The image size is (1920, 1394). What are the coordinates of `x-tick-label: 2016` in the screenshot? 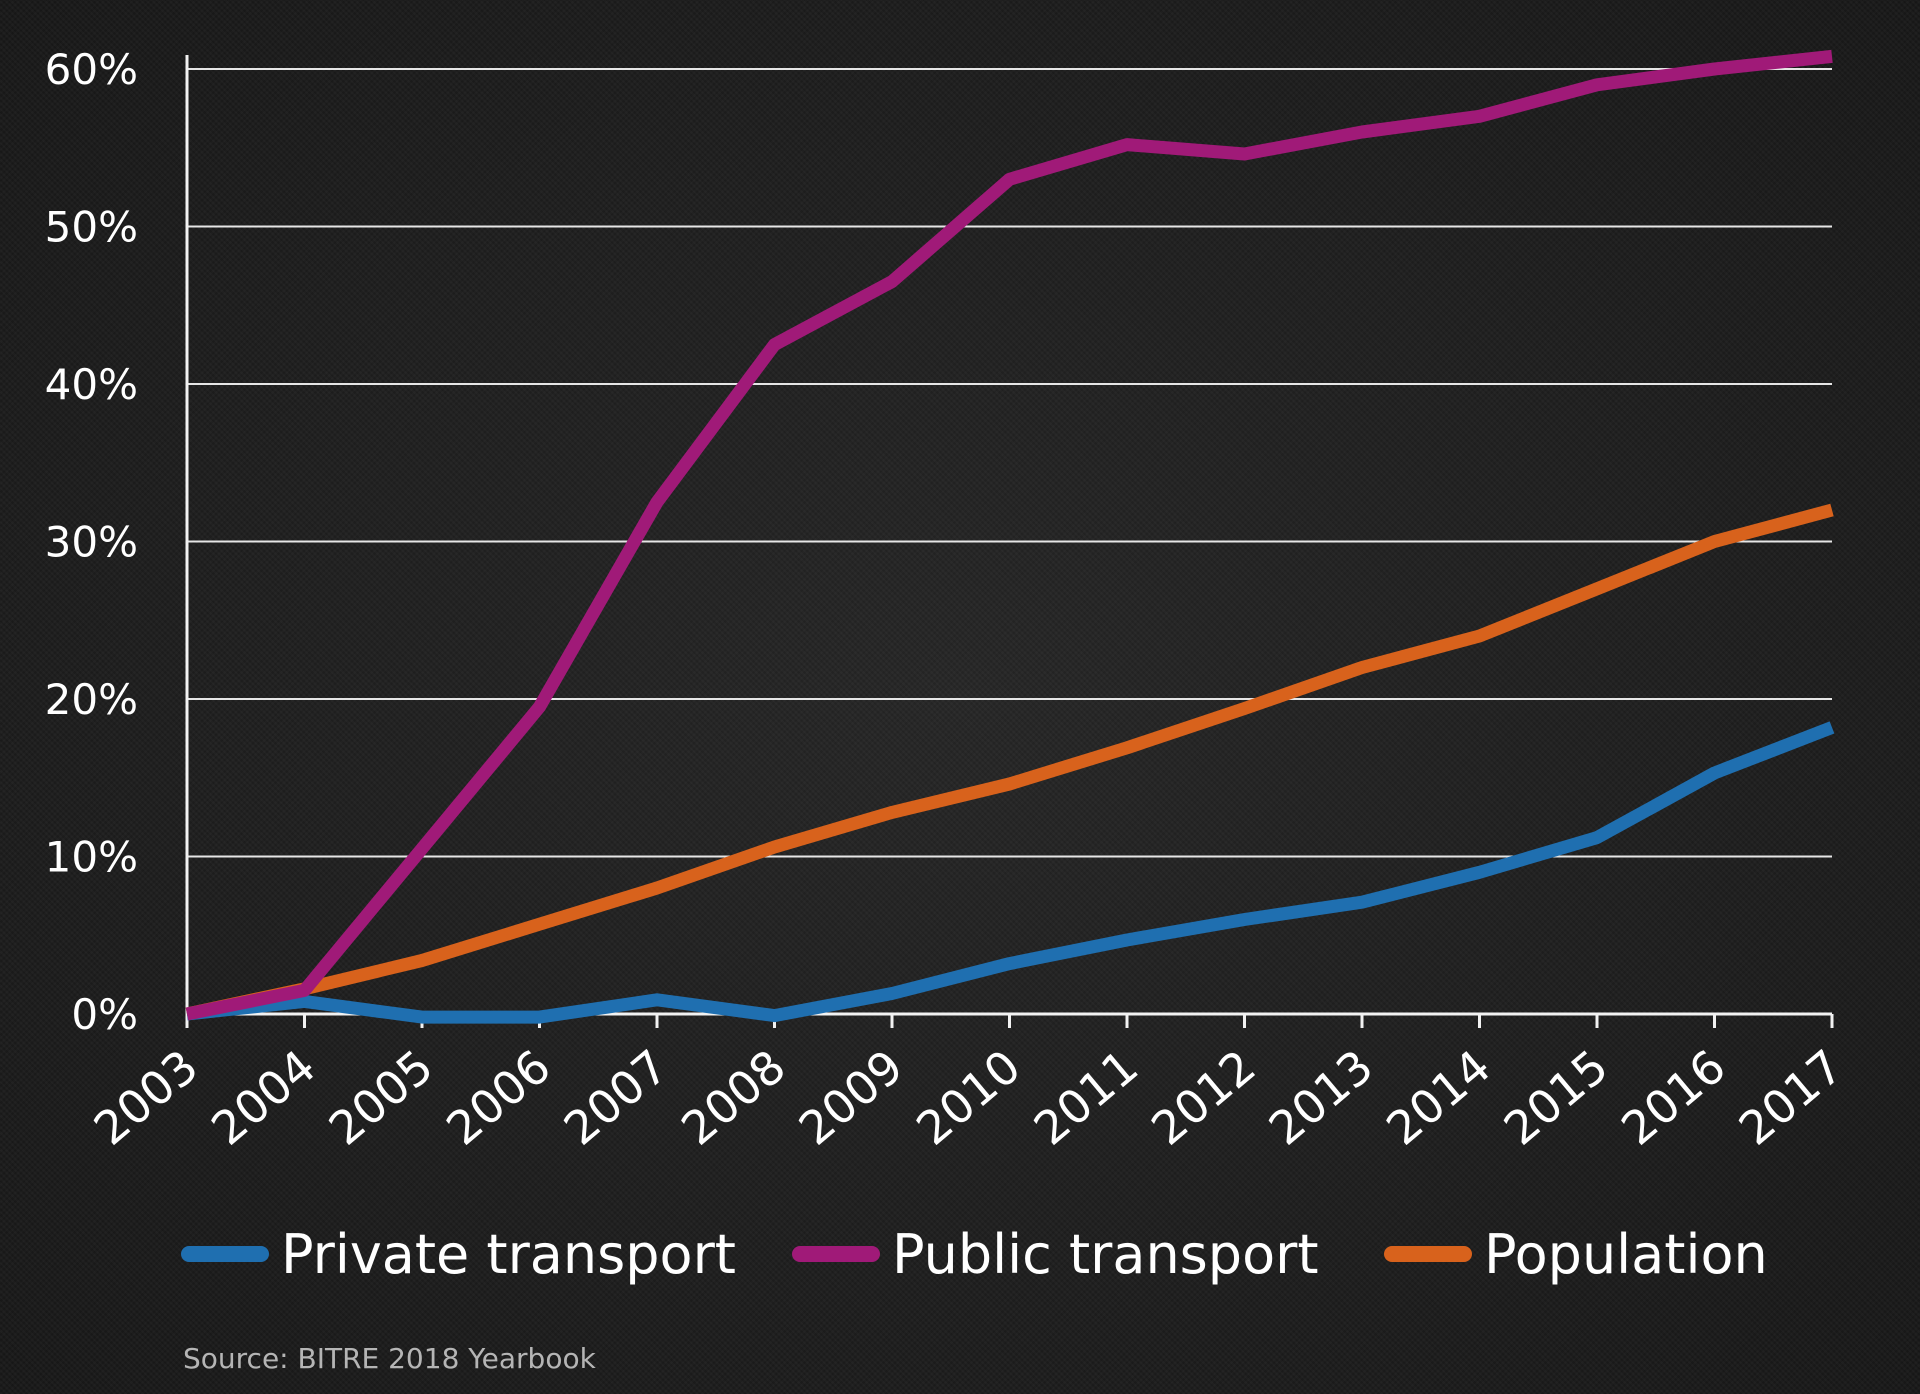 It's located at (1673, 1097).